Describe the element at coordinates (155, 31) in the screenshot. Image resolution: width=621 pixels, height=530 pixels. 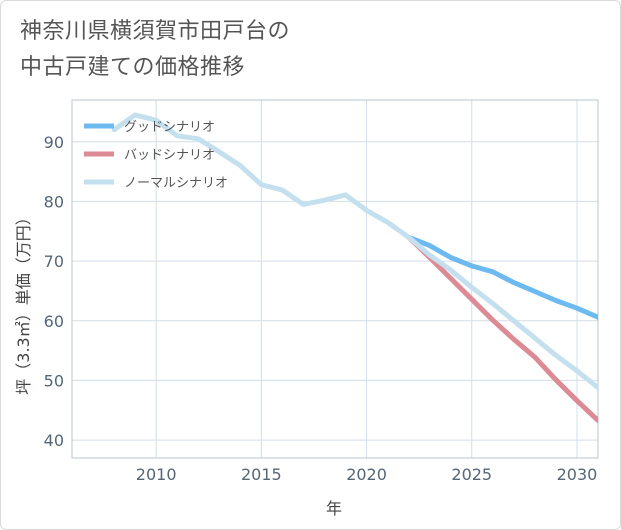
I see `chart-title-line-1: 神奈川県横須賀市田戸台の` at that location.